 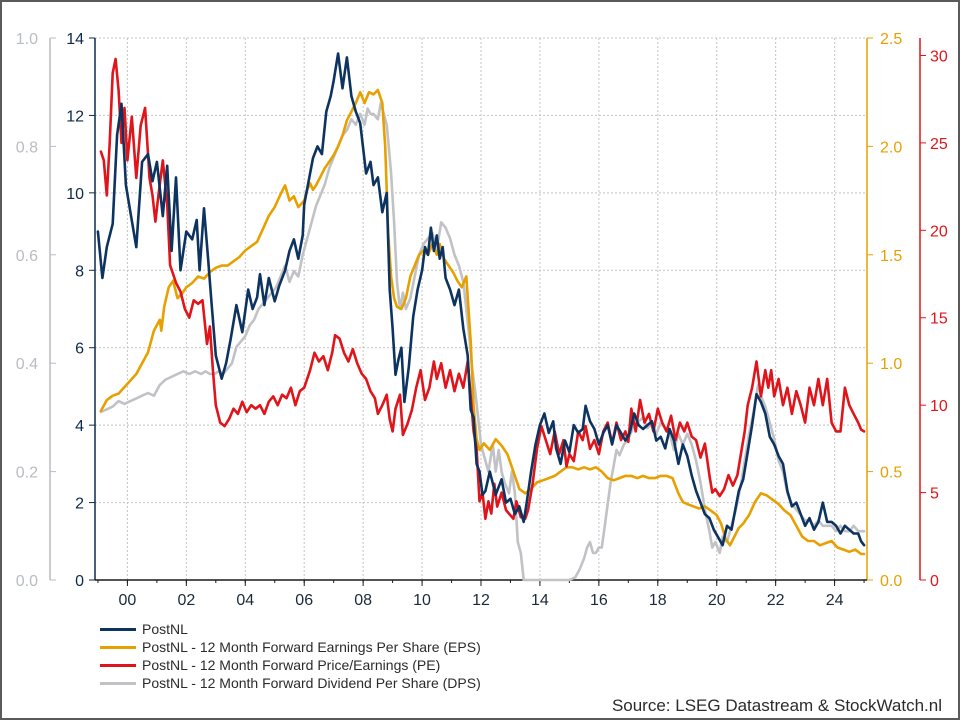 What do you see at coordinates (27, 364) in the screenshot?
I see `far-left-axis-tick-label: 0.4` at bounding box center [27, 364].